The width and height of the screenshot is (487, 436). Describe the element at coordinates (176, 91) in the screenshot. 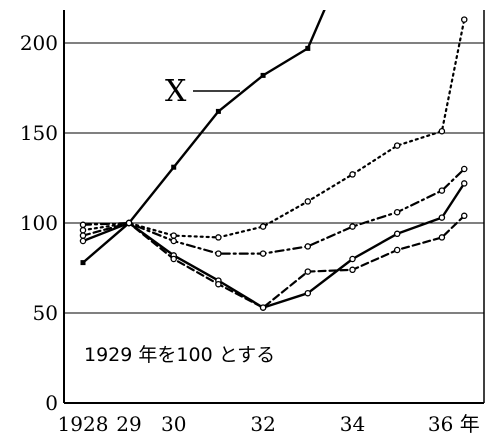

I see `series-label-x: X` at that location.